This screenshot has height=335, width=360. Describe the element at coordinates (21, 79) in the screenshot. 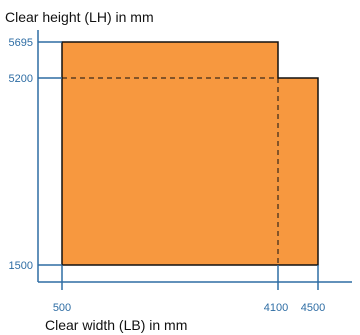

I see `y-tick-label-5200: 5200` at that location.